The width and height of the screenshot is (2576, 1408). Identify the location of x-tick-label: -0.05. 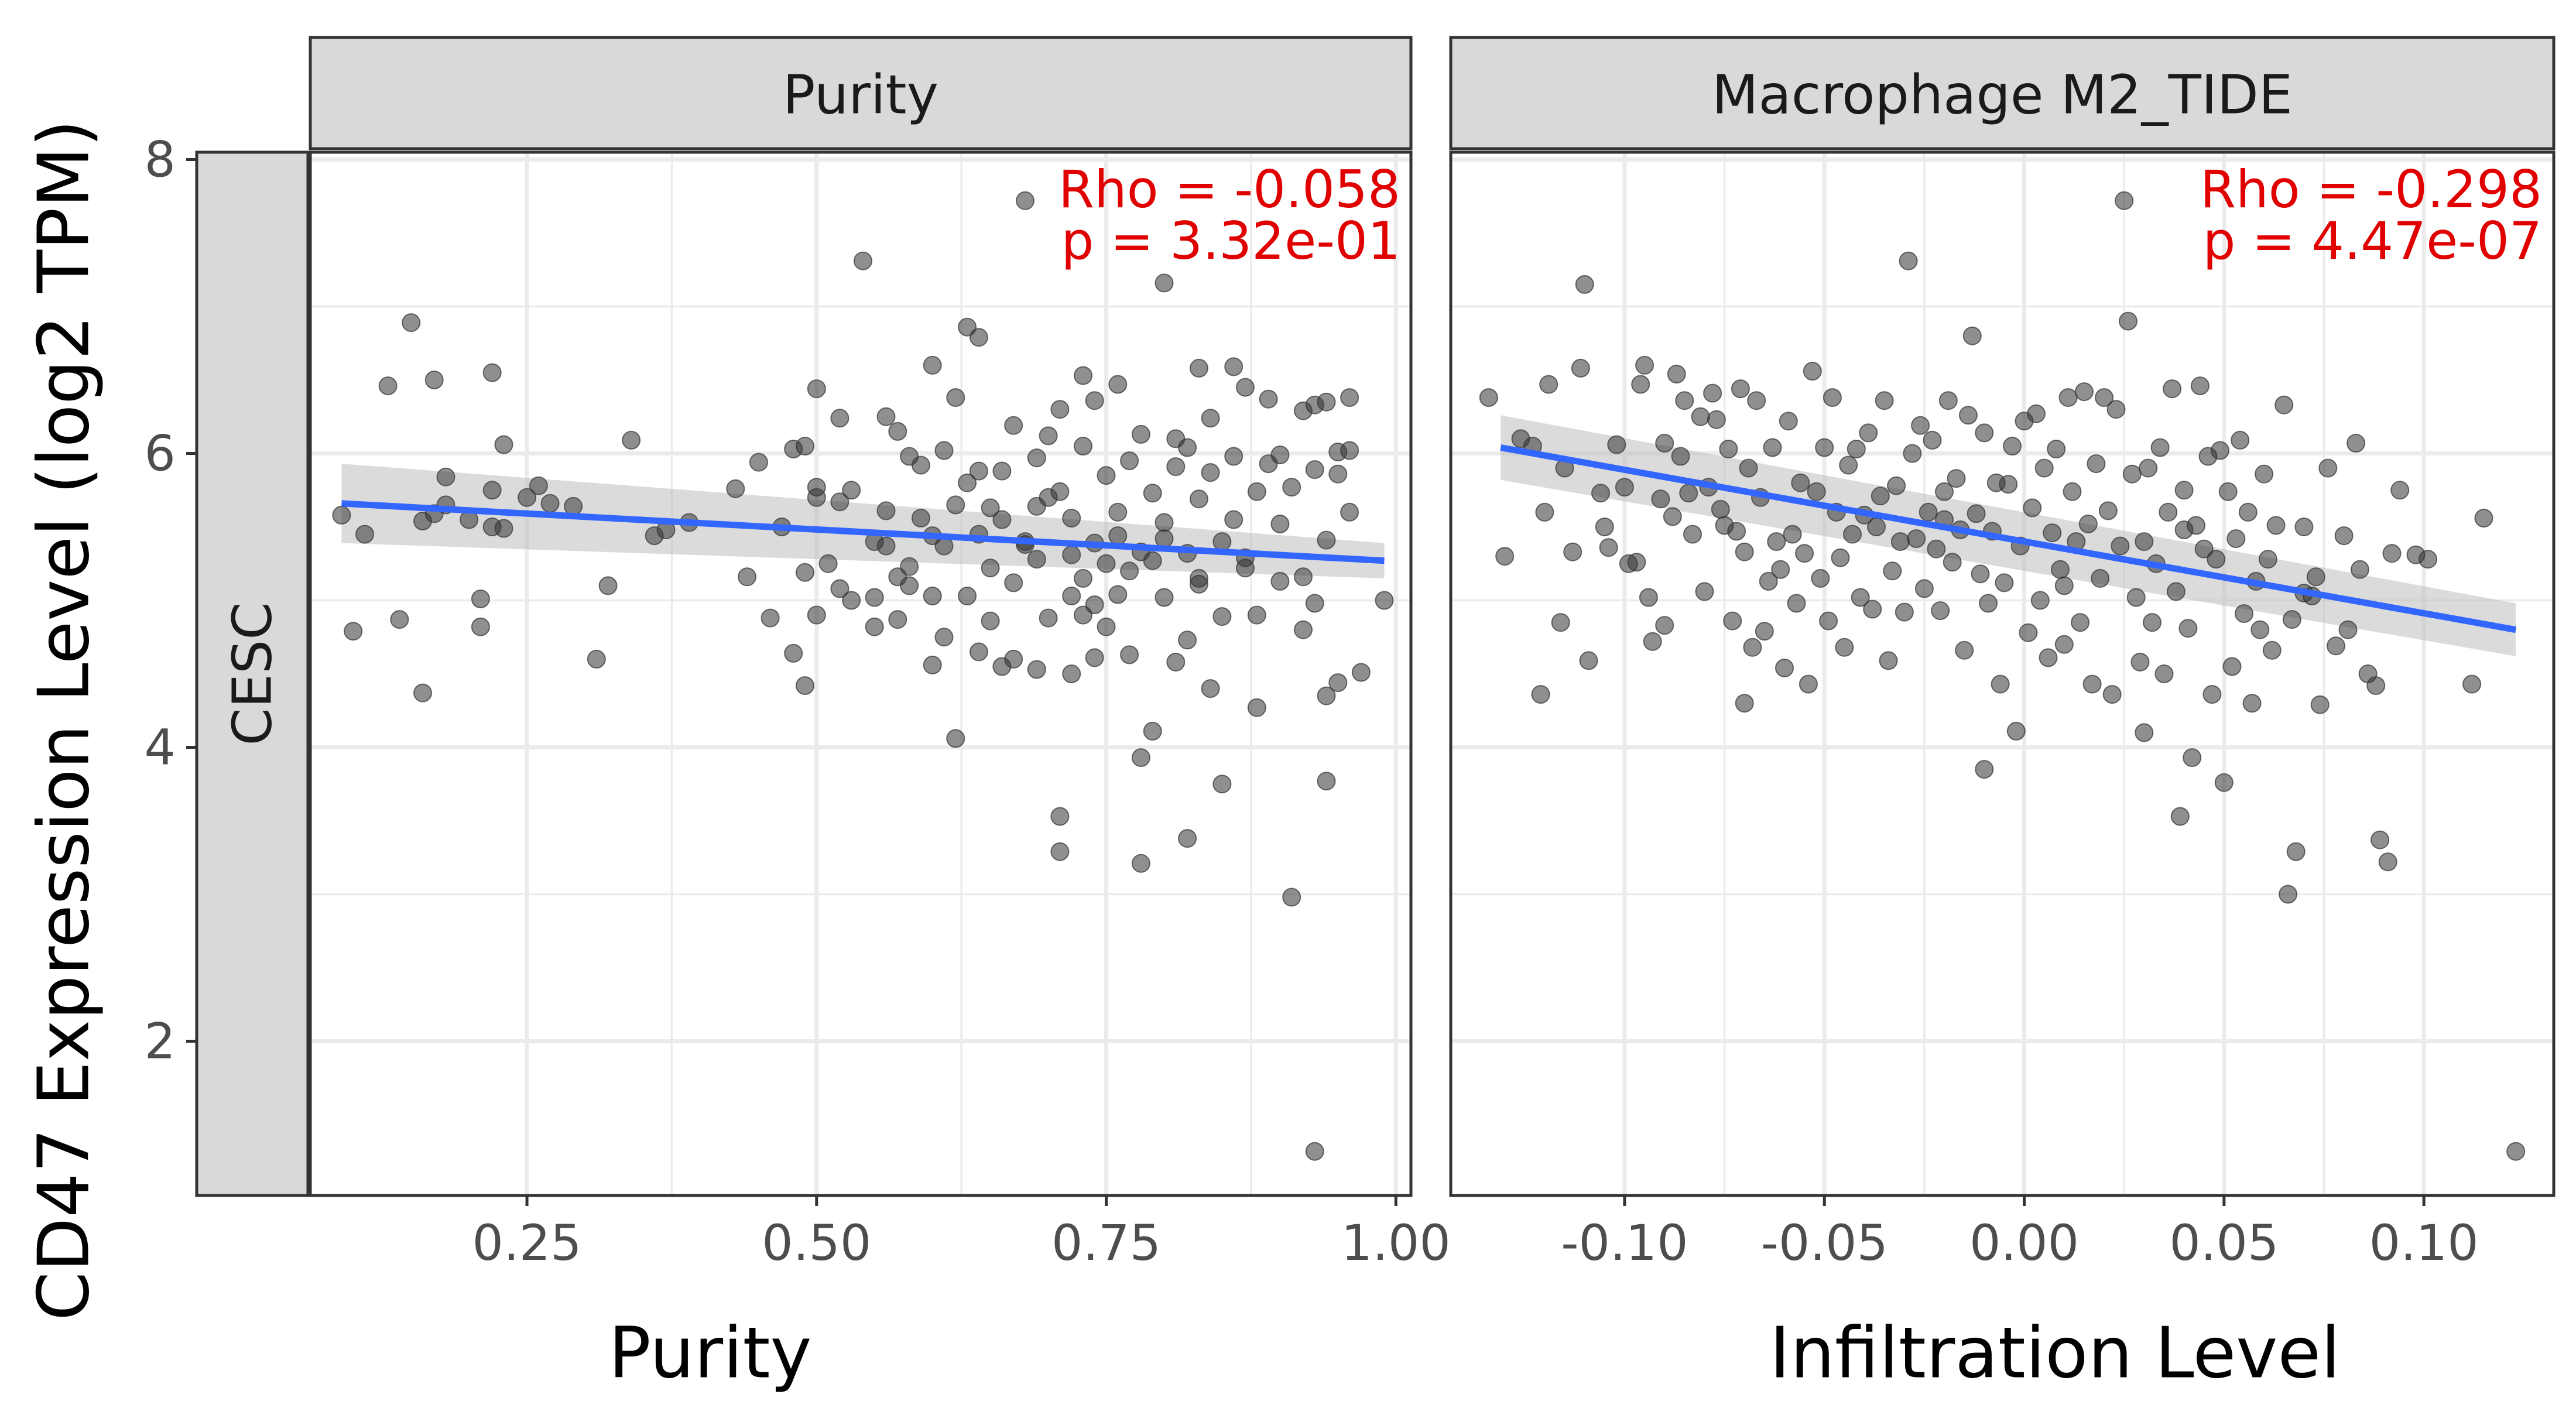
(1824, 1243).